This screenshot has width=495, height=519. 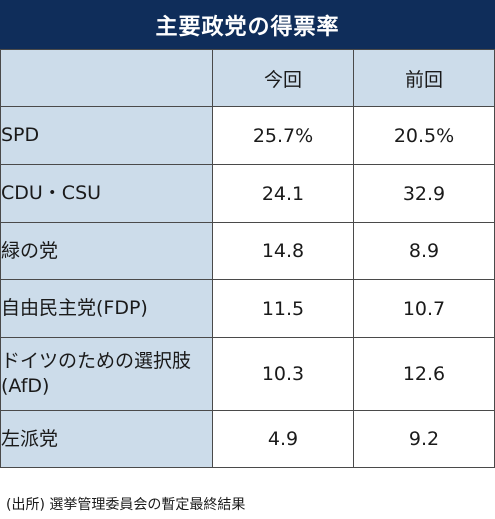 What do you see at coordinates (283, 251) in the screenshot?
I see `current-value: 14.8` at bounding box center [283, 251].